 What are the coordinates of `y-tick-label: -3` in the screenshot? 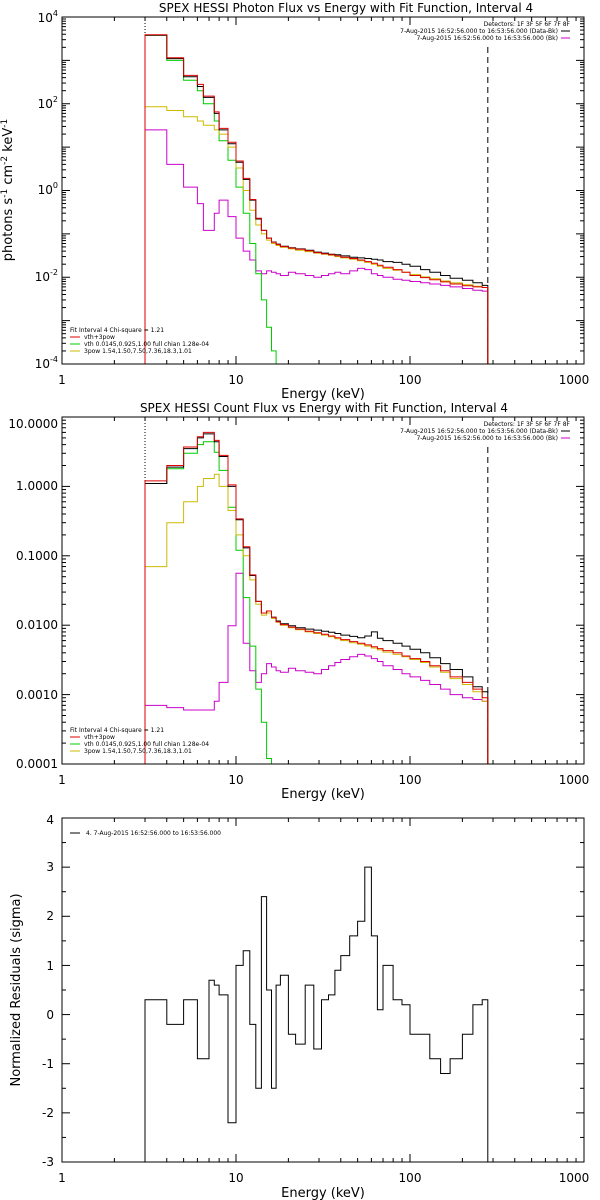 It's located at (48, 1162).